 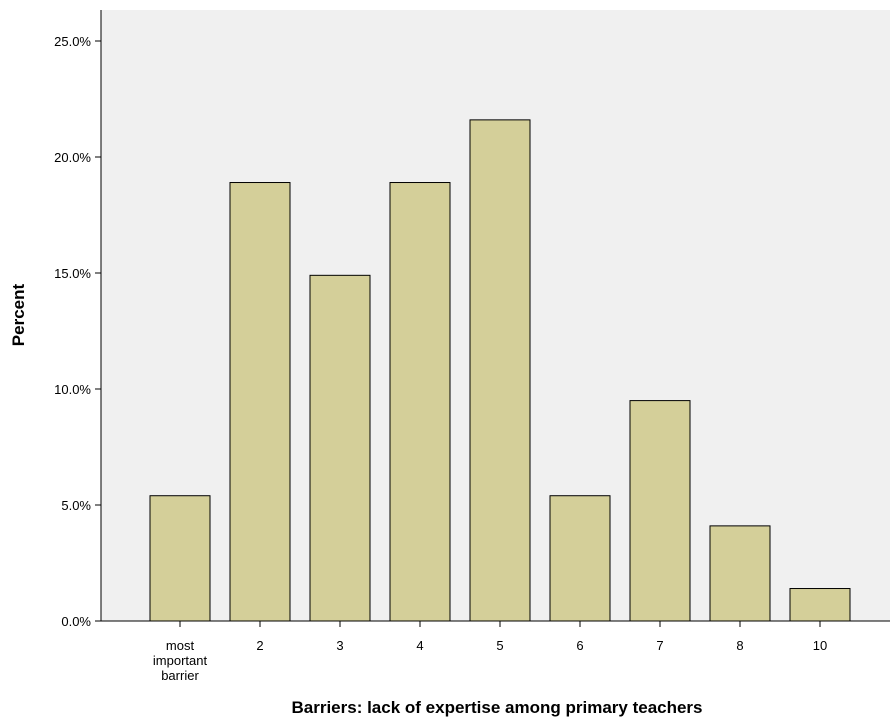 I want to click on x-axis-ticks: most important barrier 2 3 4 5 6 7 8 10, so click(x=490, y=652).